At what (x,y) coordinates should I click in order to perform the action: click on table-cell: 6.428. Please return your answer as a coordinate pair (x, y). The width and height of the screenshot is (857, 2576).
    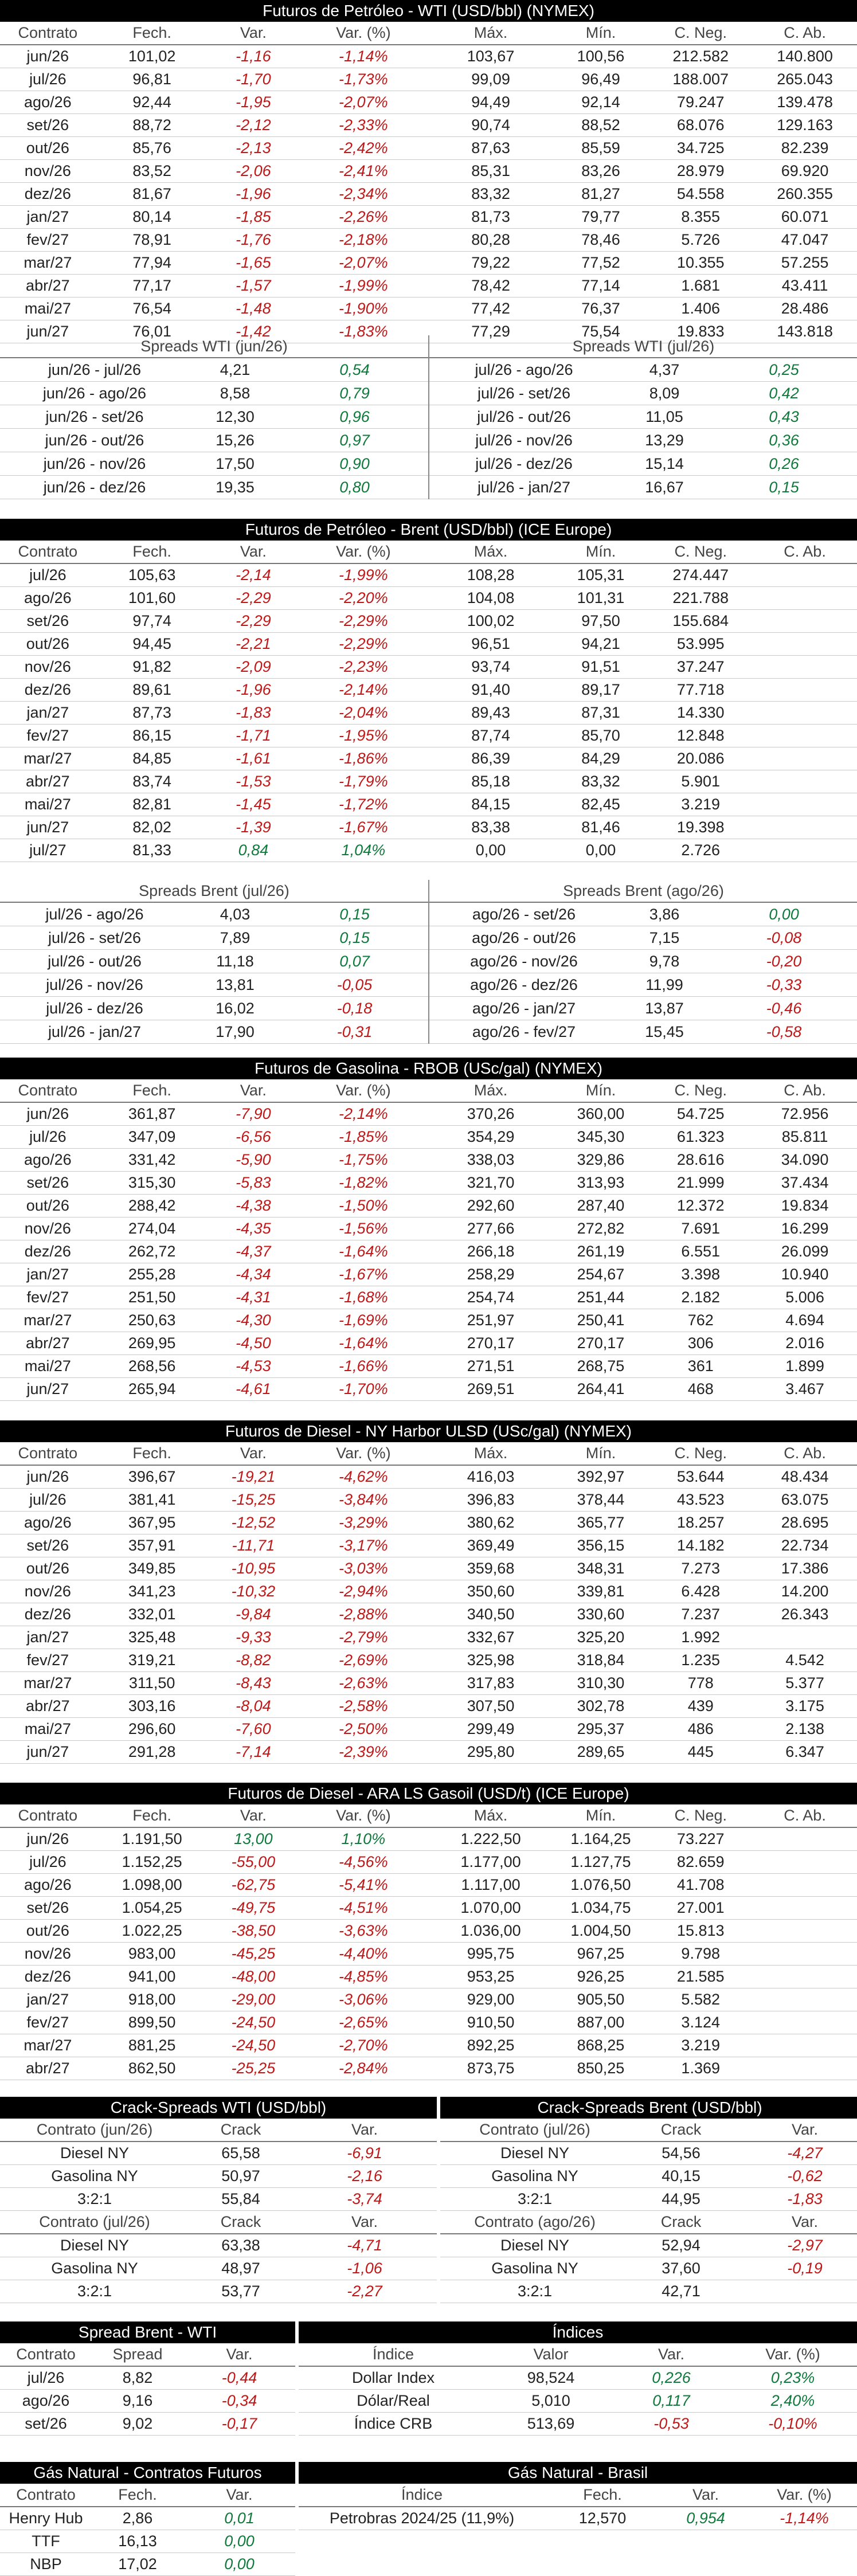
    Looking at the image, I should click on (700, 1591).